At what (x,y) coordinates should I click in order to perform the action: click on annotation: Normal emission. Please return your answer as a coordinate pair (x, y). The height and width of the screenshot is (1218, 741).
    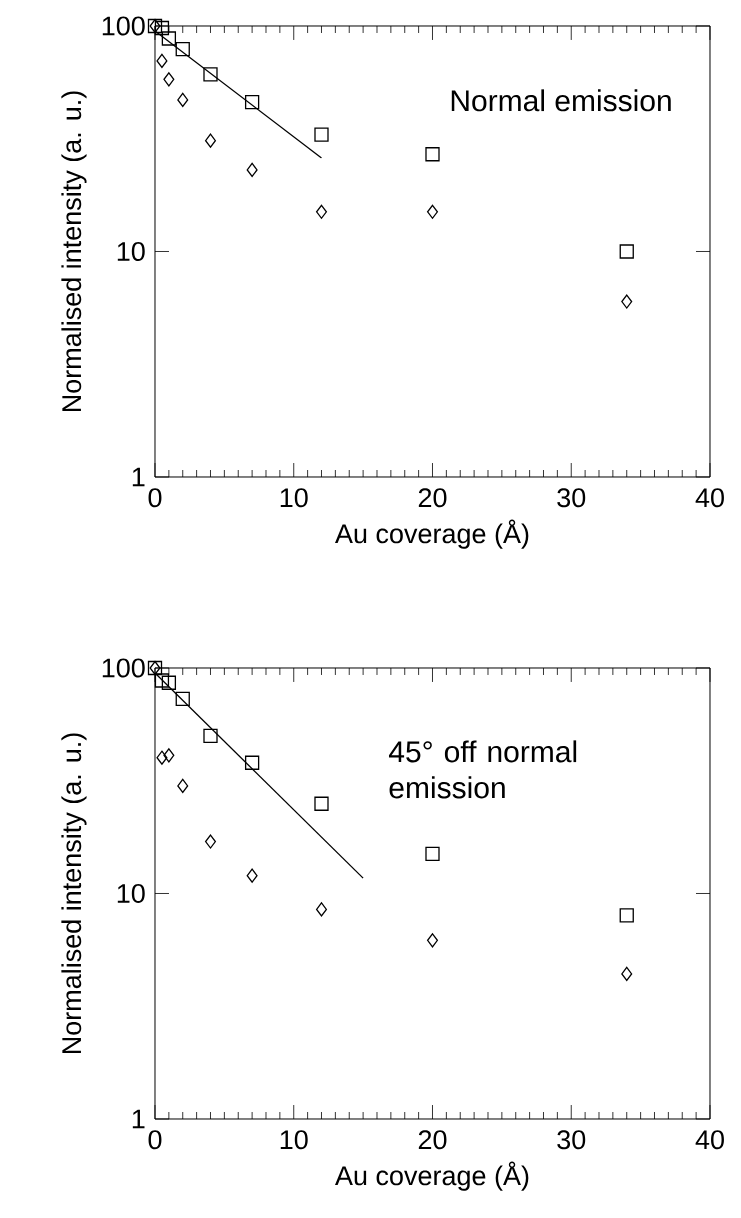
    Looking at the image, I should click on (561, 100).